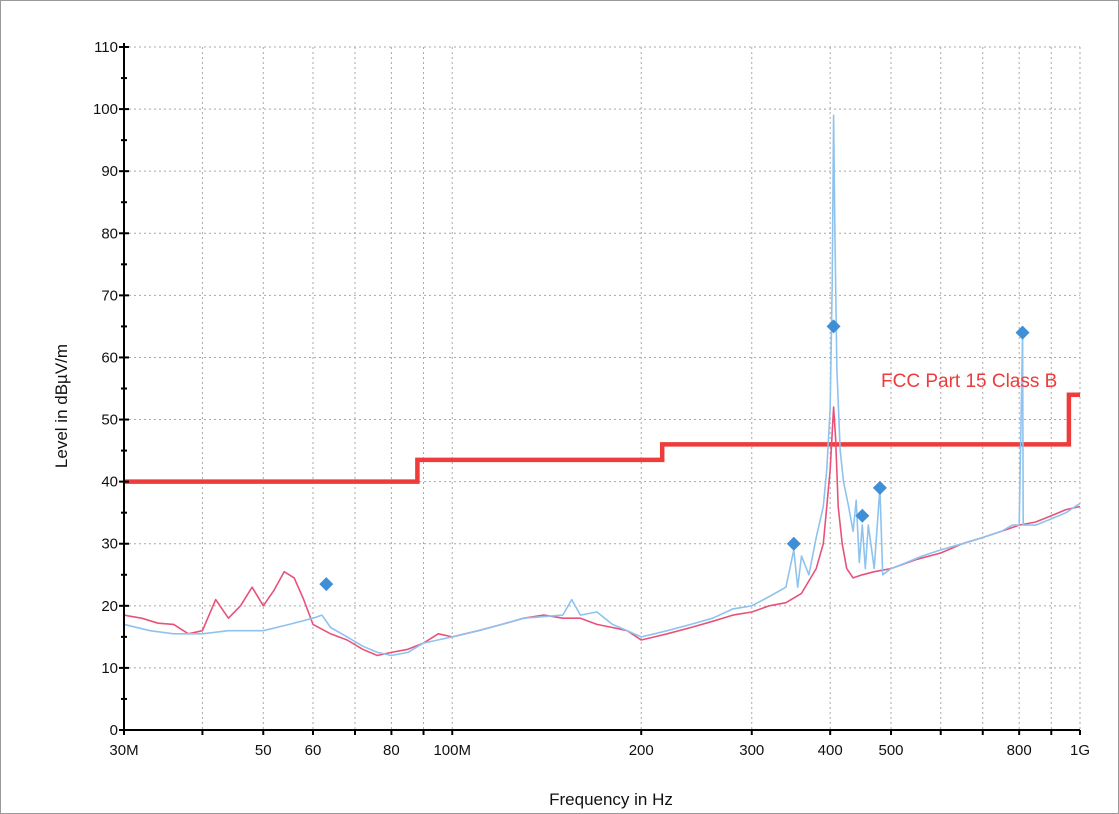 This screenshot has width=1119, height=814. What do you see at coordinates (109, 233) in the screenshot?
I see `y-tick-label: 80` at bounding box center [109, 233].